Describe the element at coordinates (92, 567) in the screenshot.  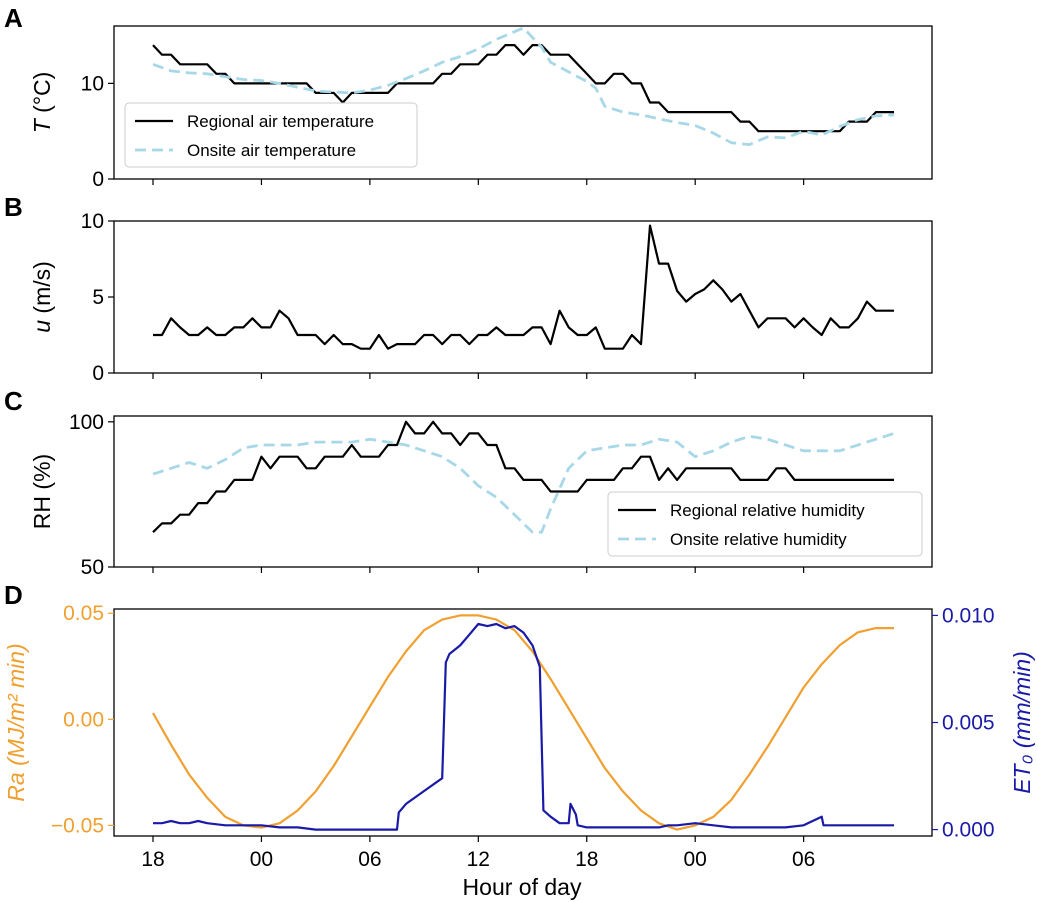
I see `y-tick-label: 50` at that location.